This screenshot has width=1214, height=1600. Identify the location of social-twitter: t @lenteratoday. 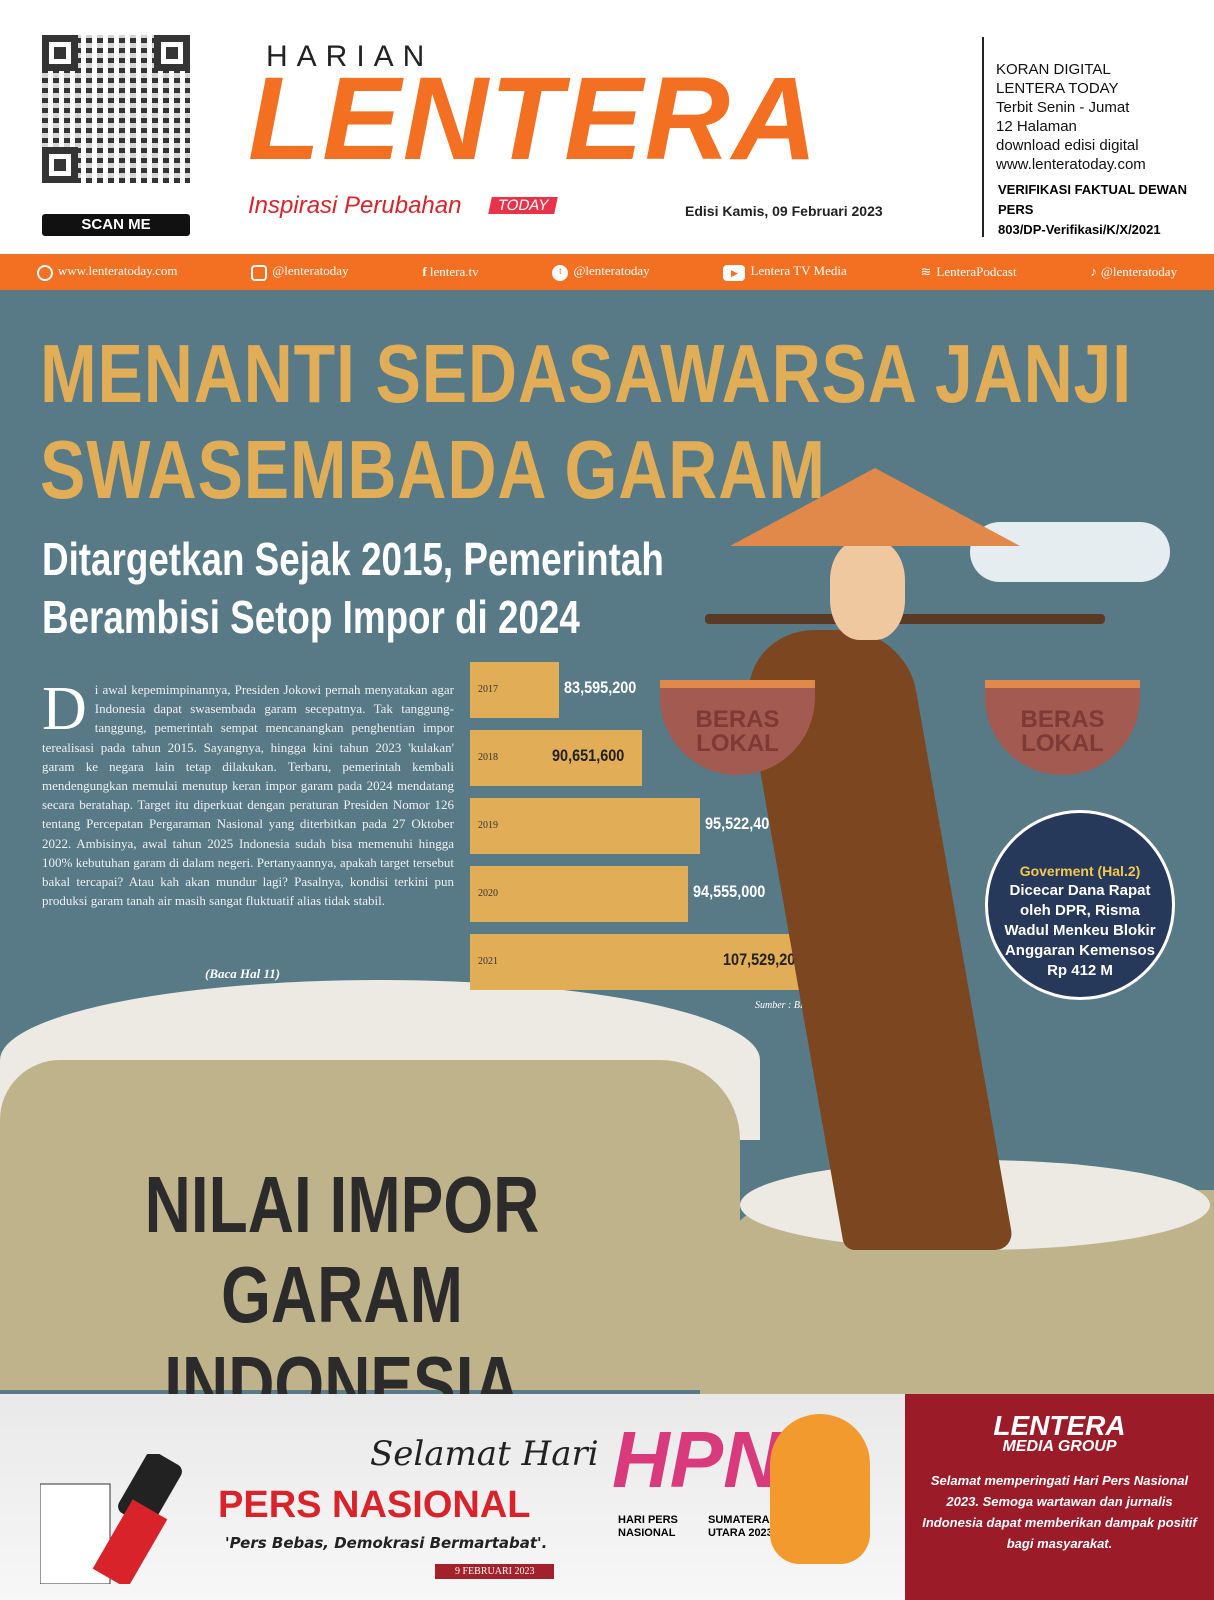
(601, 272).